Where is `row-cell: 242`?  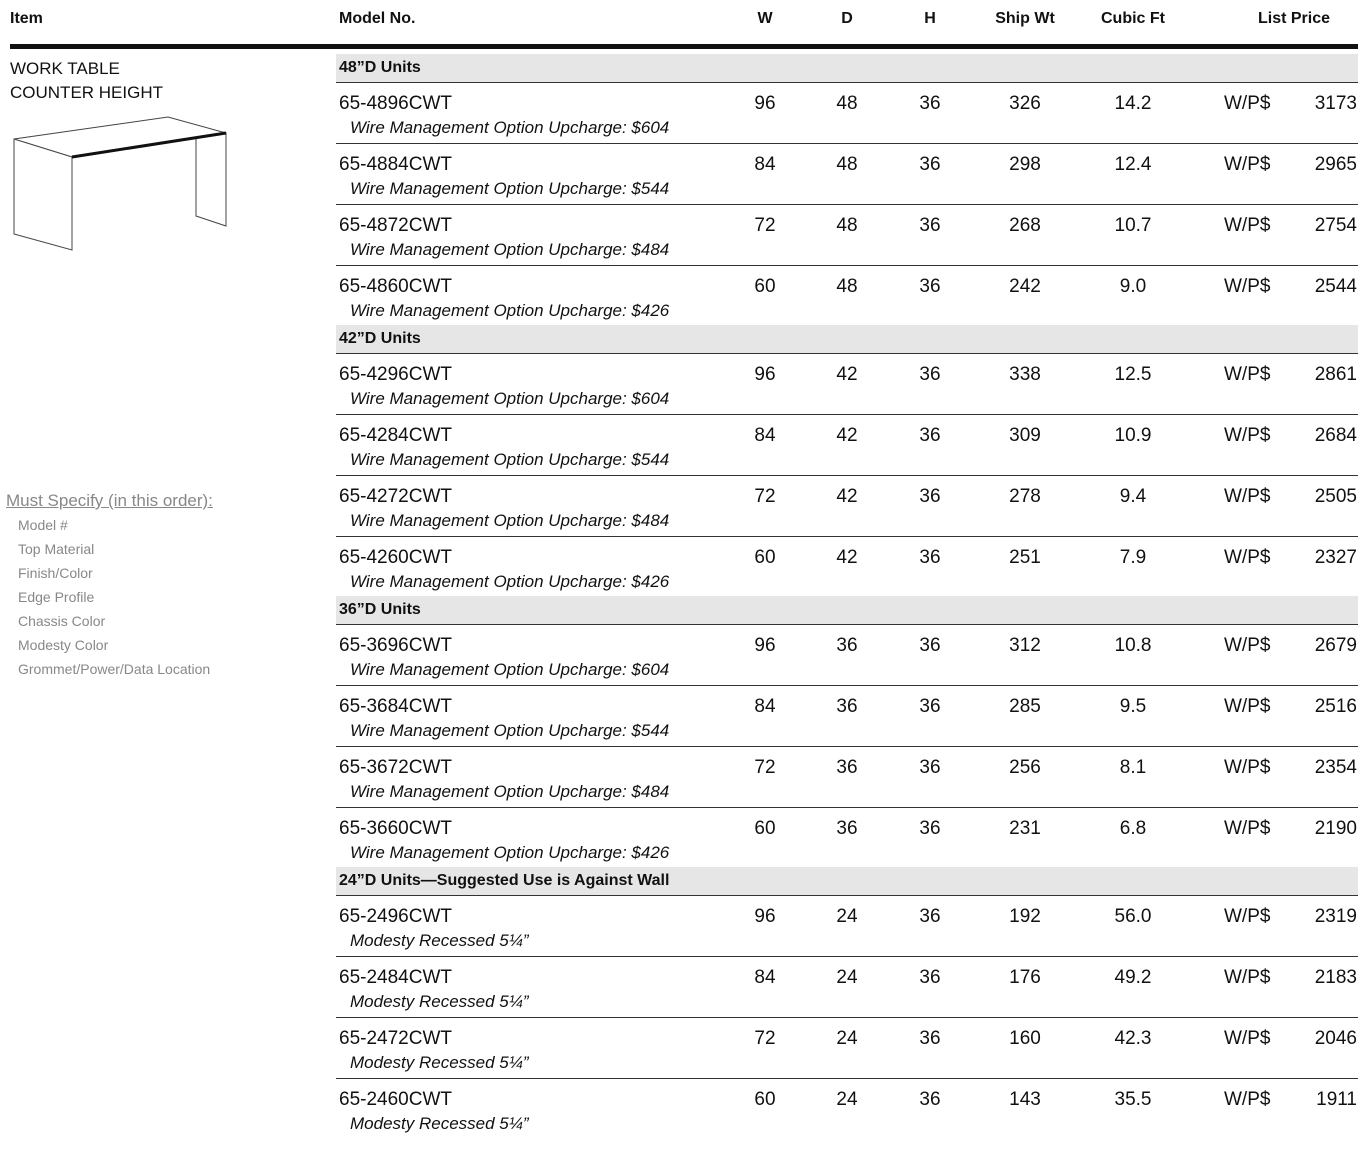 row-cell: 242 is located at coordinates (1025, 286).